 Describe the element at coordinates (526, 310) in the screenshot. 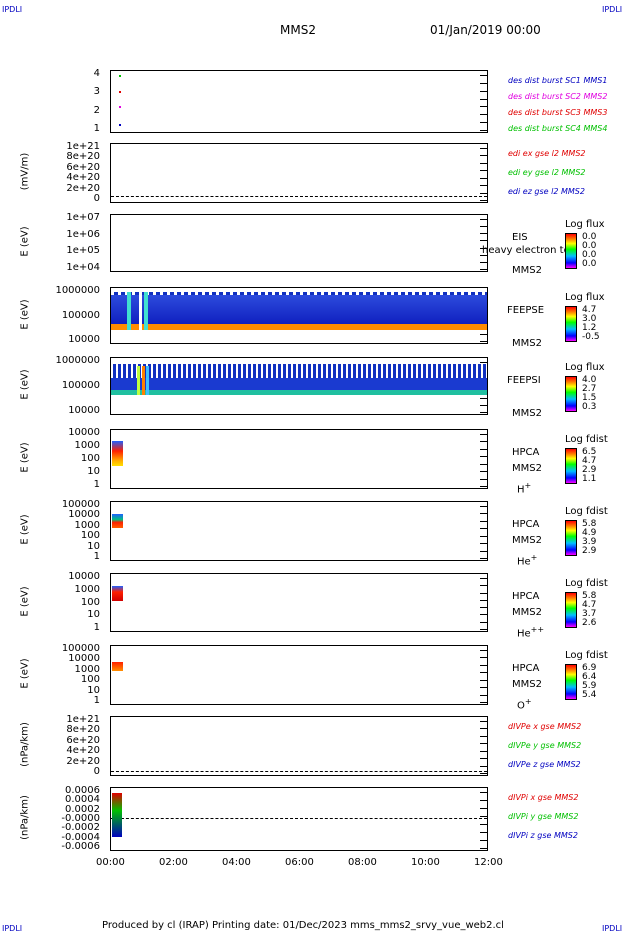

I see `p4-instrument-label: FEEPSE` at that location.